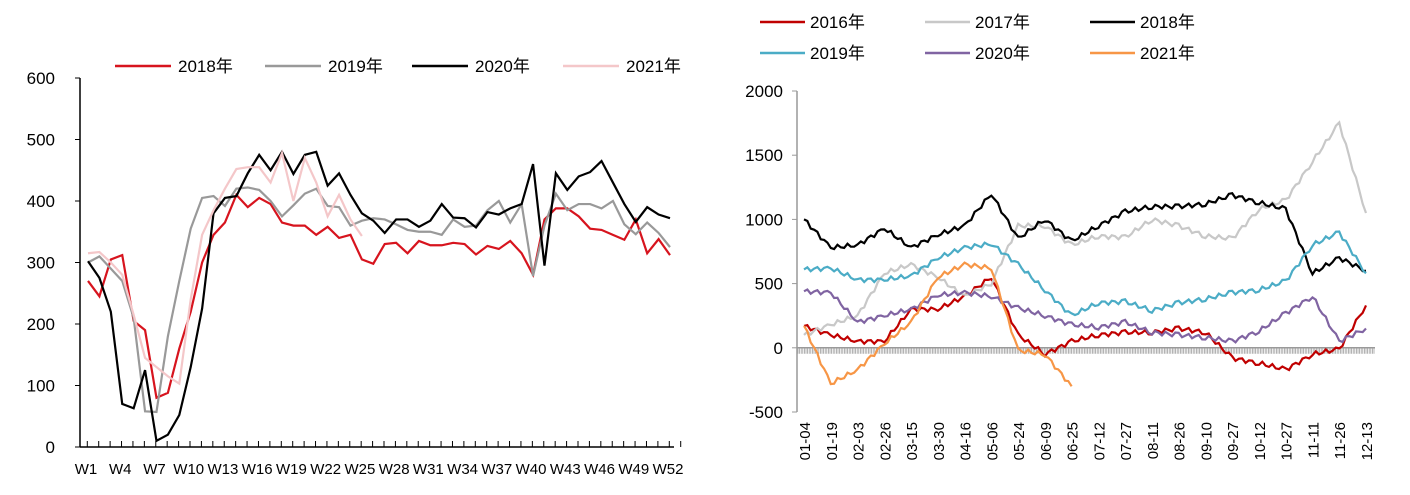 This screenshot has height=495, width=1410. Describe the element at coordinates (764, 155) in the screenshot. I see `y-tick-label: 1500` at that location.